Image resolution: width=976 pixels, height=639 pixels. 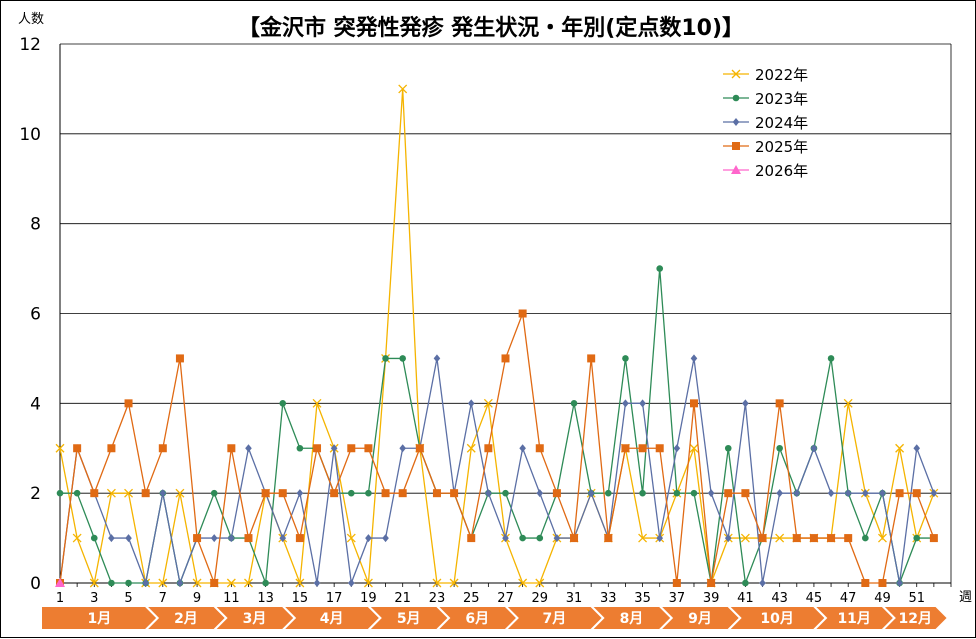 What do you see at coordinates (781, 123) in the screenshot?
I see `legend-label: 2024年` at bounding box center [781, 123].